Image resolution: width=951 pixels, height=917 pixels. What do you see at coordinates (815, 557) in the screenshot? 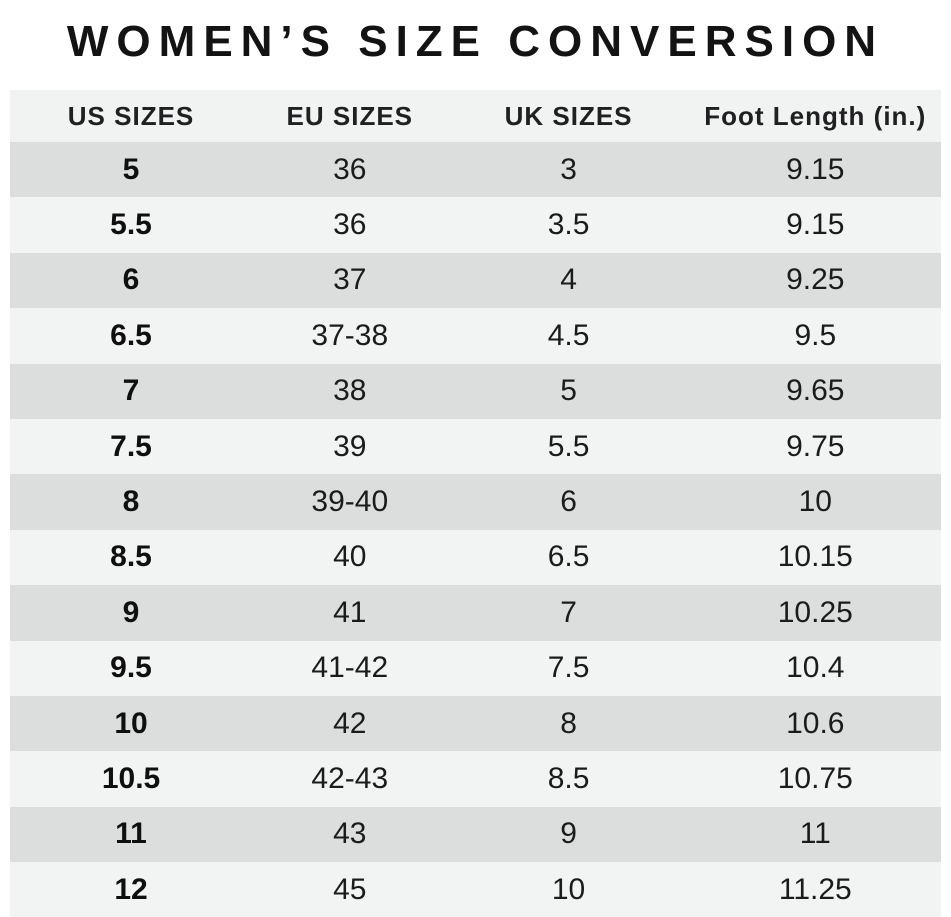
I see `table-cell-foot-length: 10.15` at bounding box center [815, 557].